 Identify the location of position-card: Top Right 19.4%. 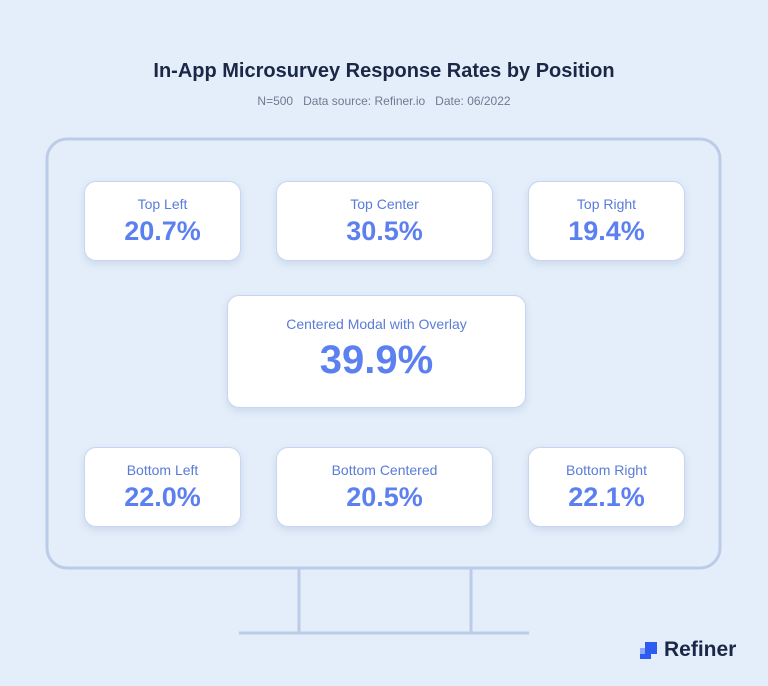
(606, 221).